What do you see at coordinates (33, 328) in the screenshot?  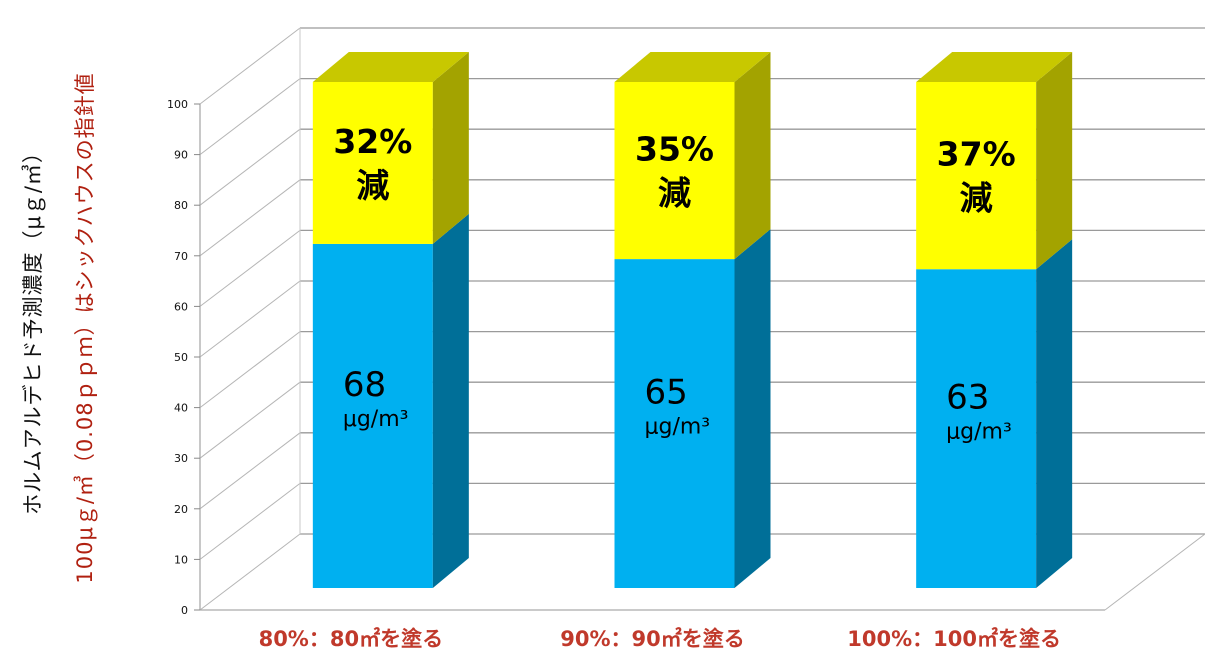 I see `y-axis-title: ホルムアルデヒド予測濃度（μｇ/㎥）` at bounding box center [33, 328].